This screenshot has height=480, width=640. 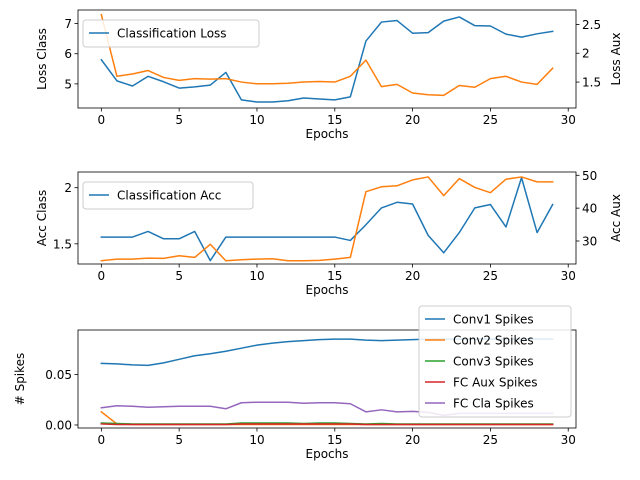 What do you see at coordinates (616, 218) in the screenshot?
I see `y-right-axis-label: Acc Aux` at bounding box center [616, 218].